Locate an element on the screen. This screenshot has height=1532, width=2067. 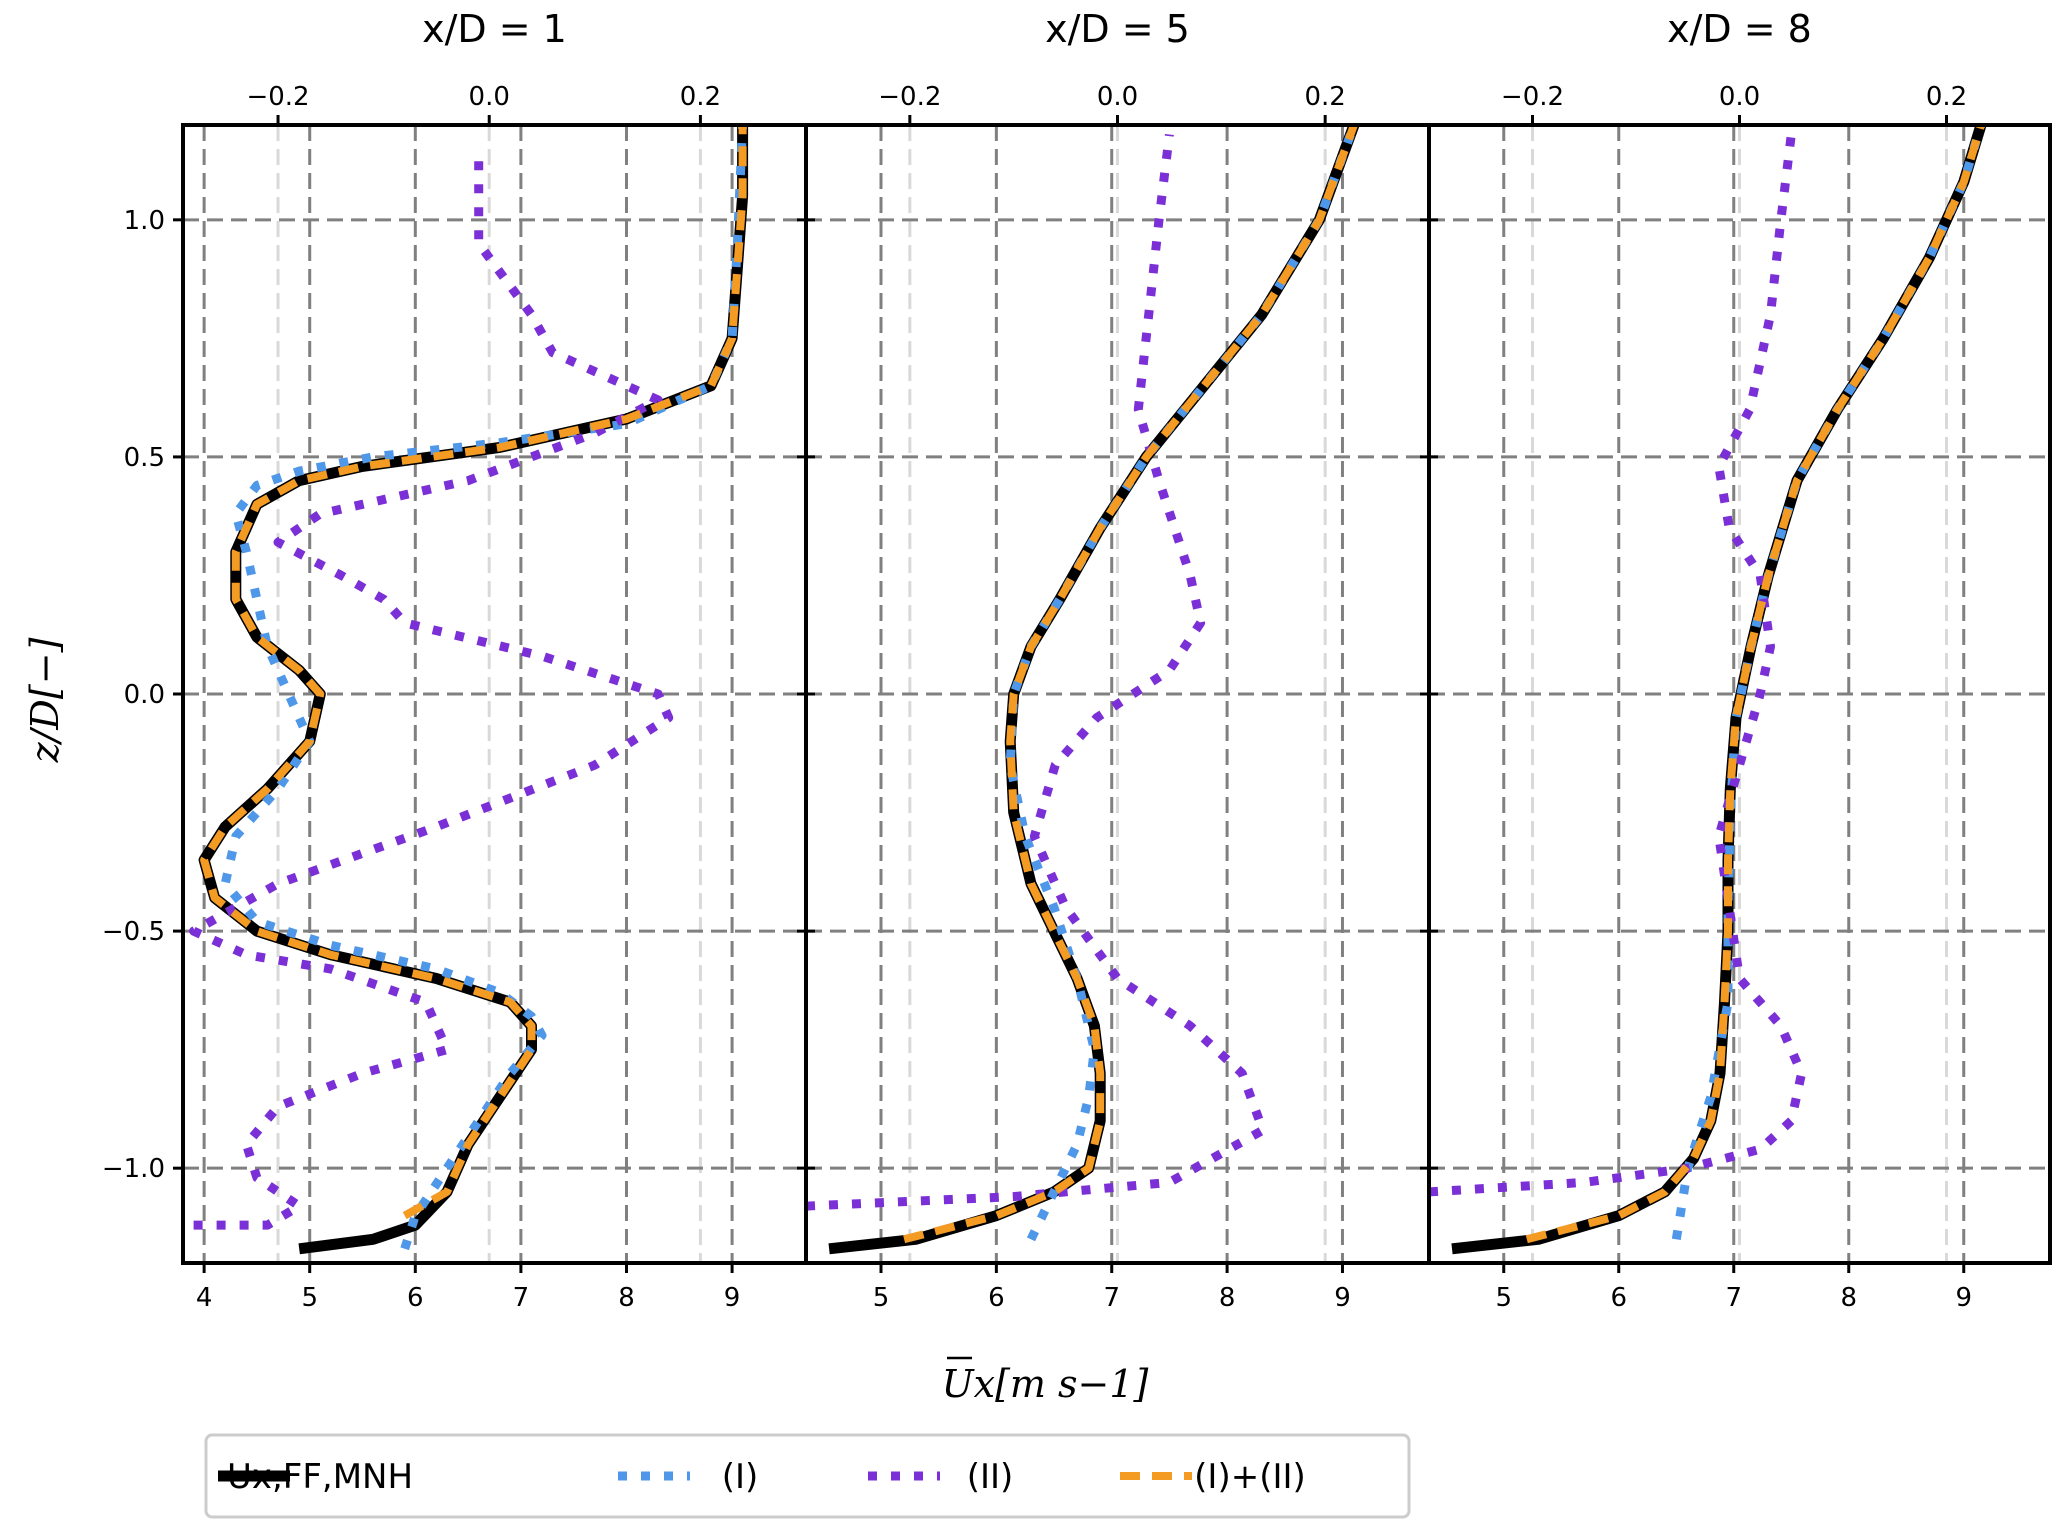
series-line-ii is located at coordinates (1618, 665).